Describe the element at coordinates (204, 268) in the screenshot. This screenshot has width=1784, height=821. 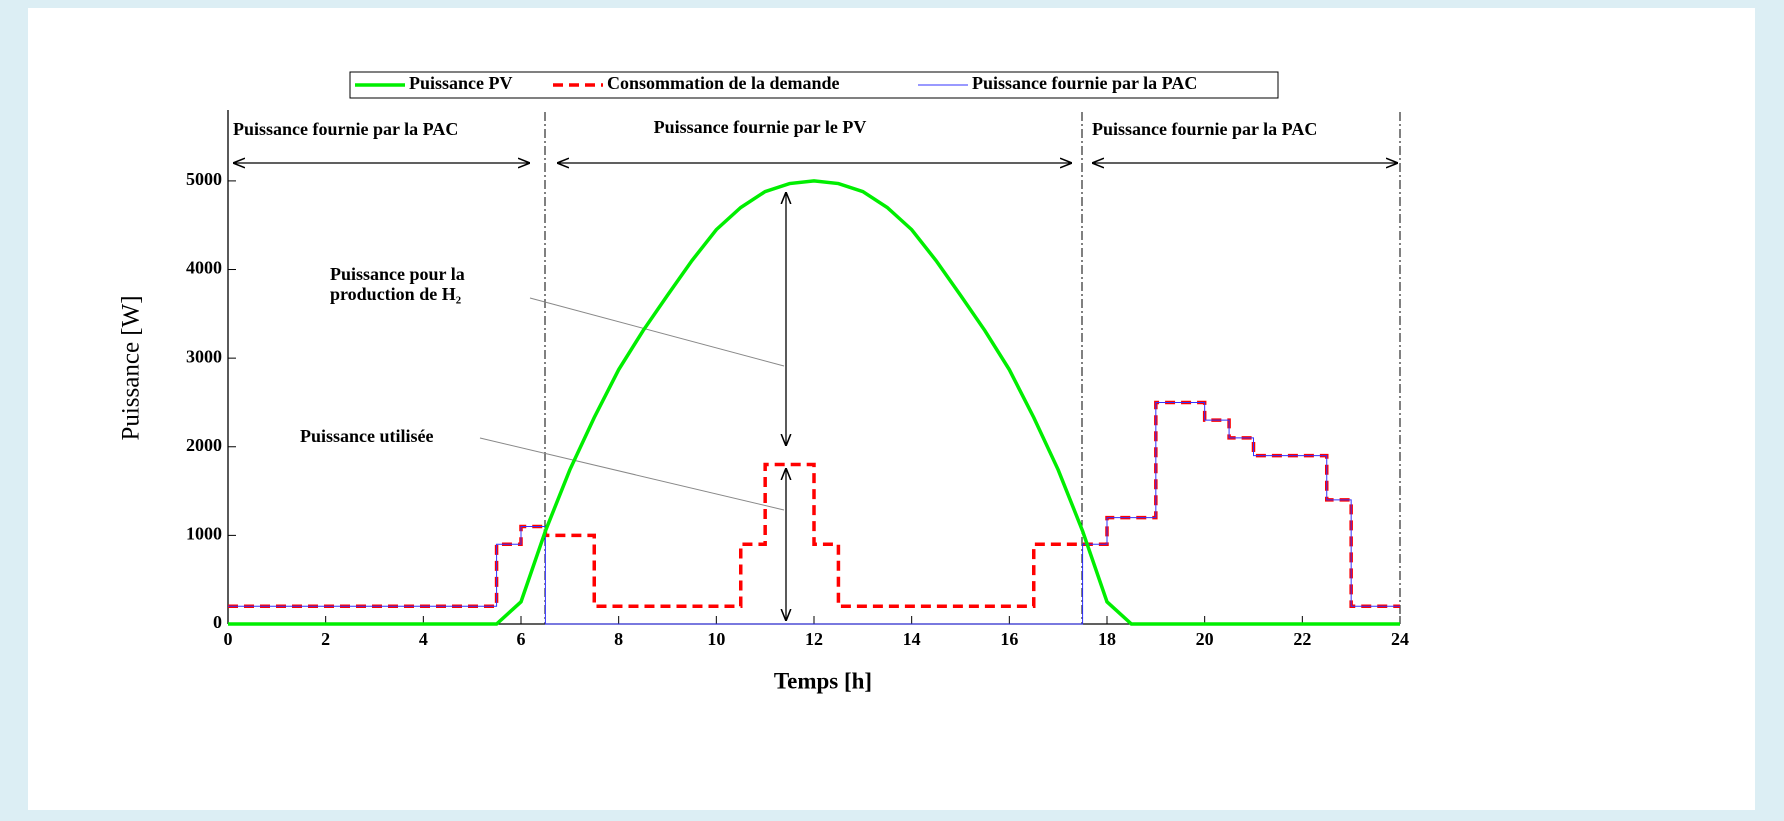
I see `y-tick-label: 4000` at that location.